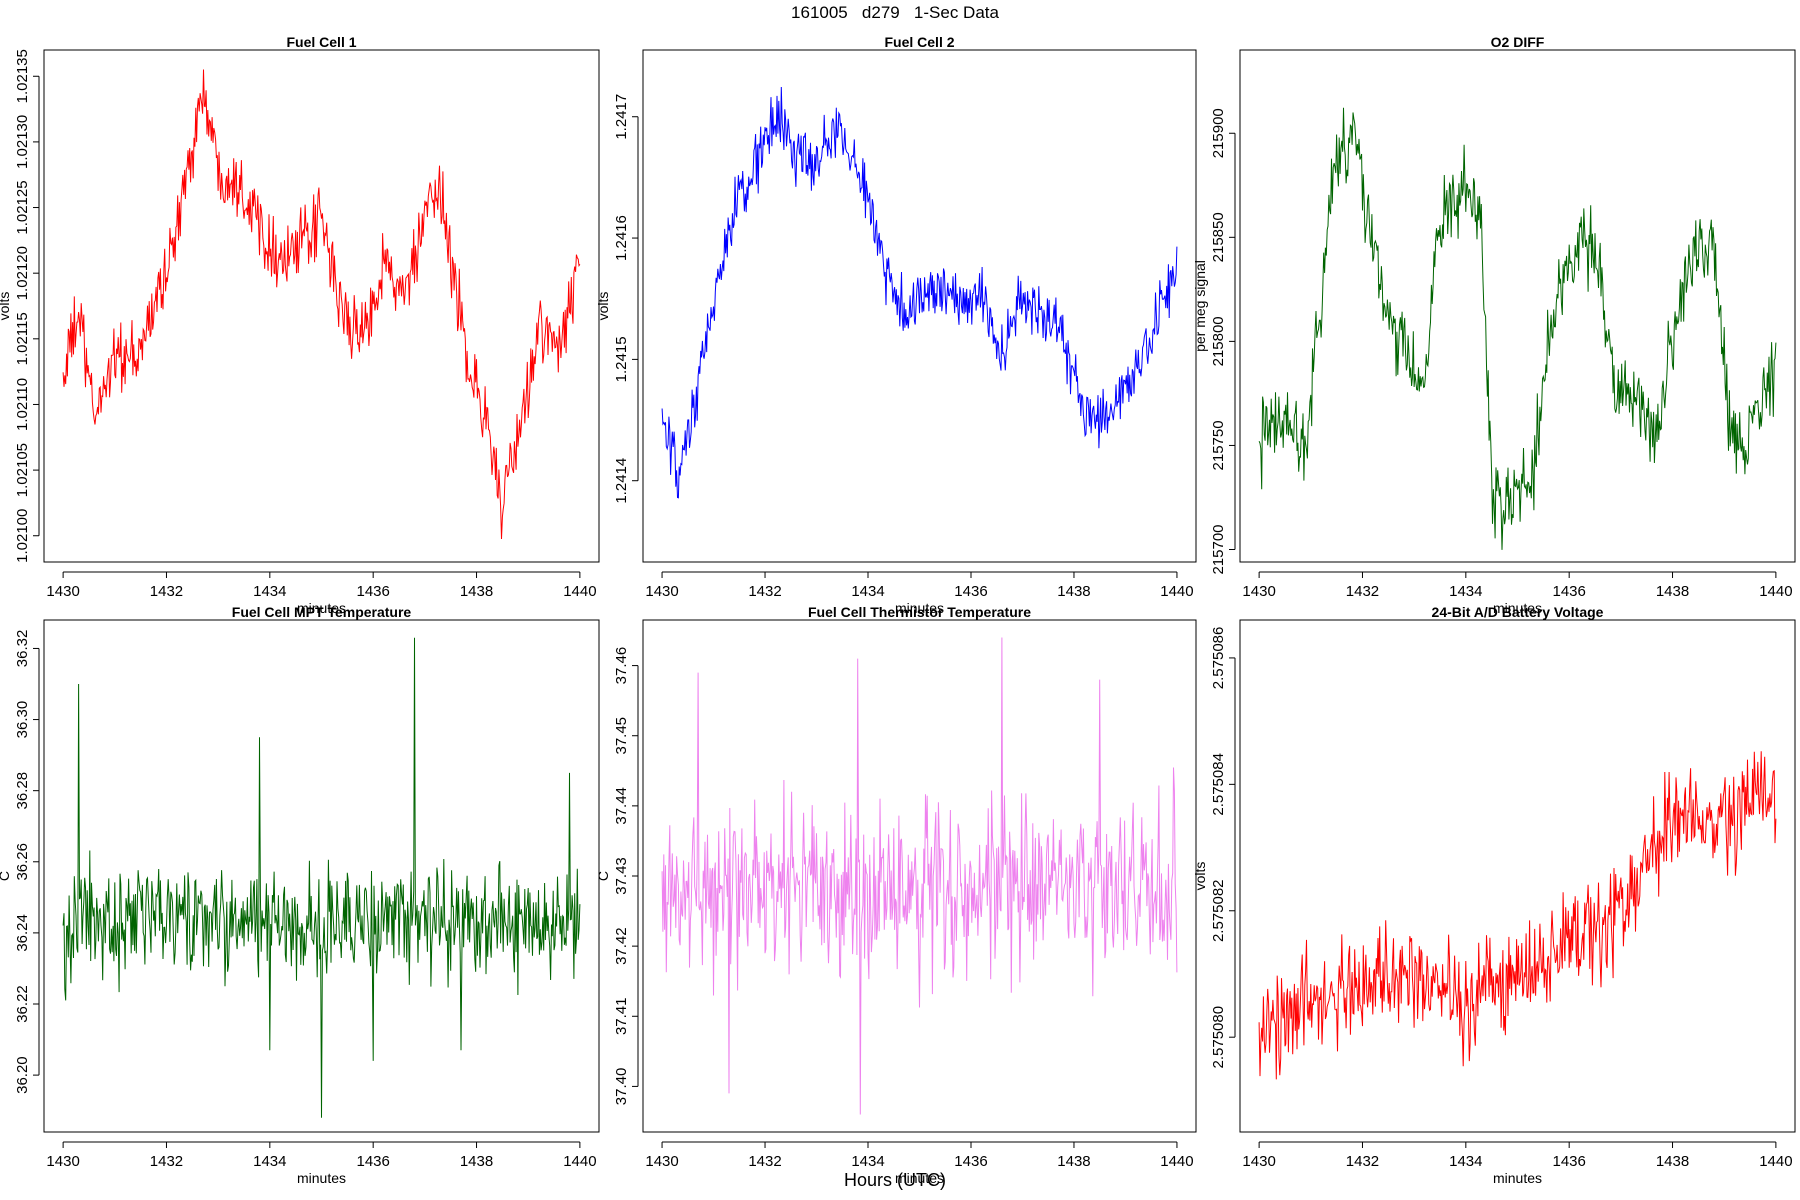  What do you see at coordinates (1218, 341) in the screenshot?
I see `y-tick-label: 215800` at bounding box center [1218, 341].